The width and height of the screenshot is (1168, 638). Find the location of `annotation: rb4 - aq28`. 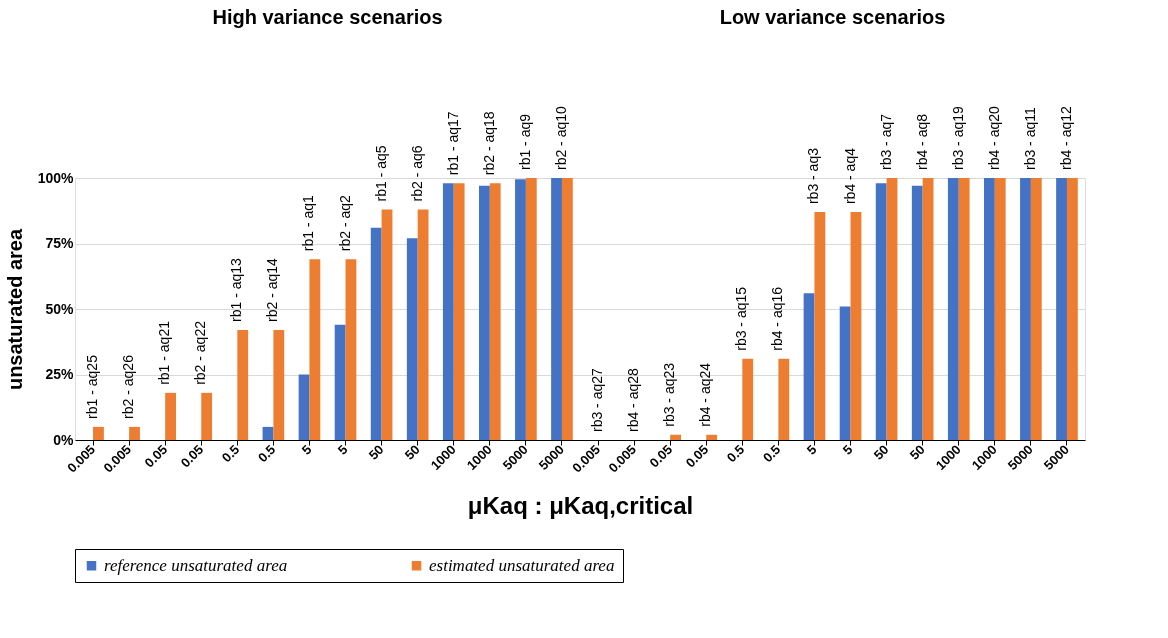

annotation: rb4 - aq28 is located at coordinates (633, 399).